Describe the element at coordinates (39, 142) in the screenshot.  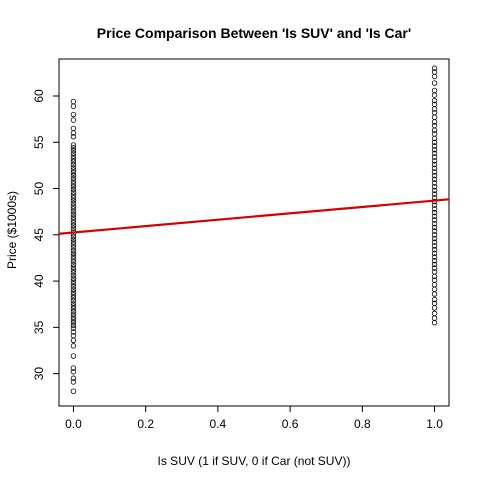
I see `y-tick-label: 55` at that location.